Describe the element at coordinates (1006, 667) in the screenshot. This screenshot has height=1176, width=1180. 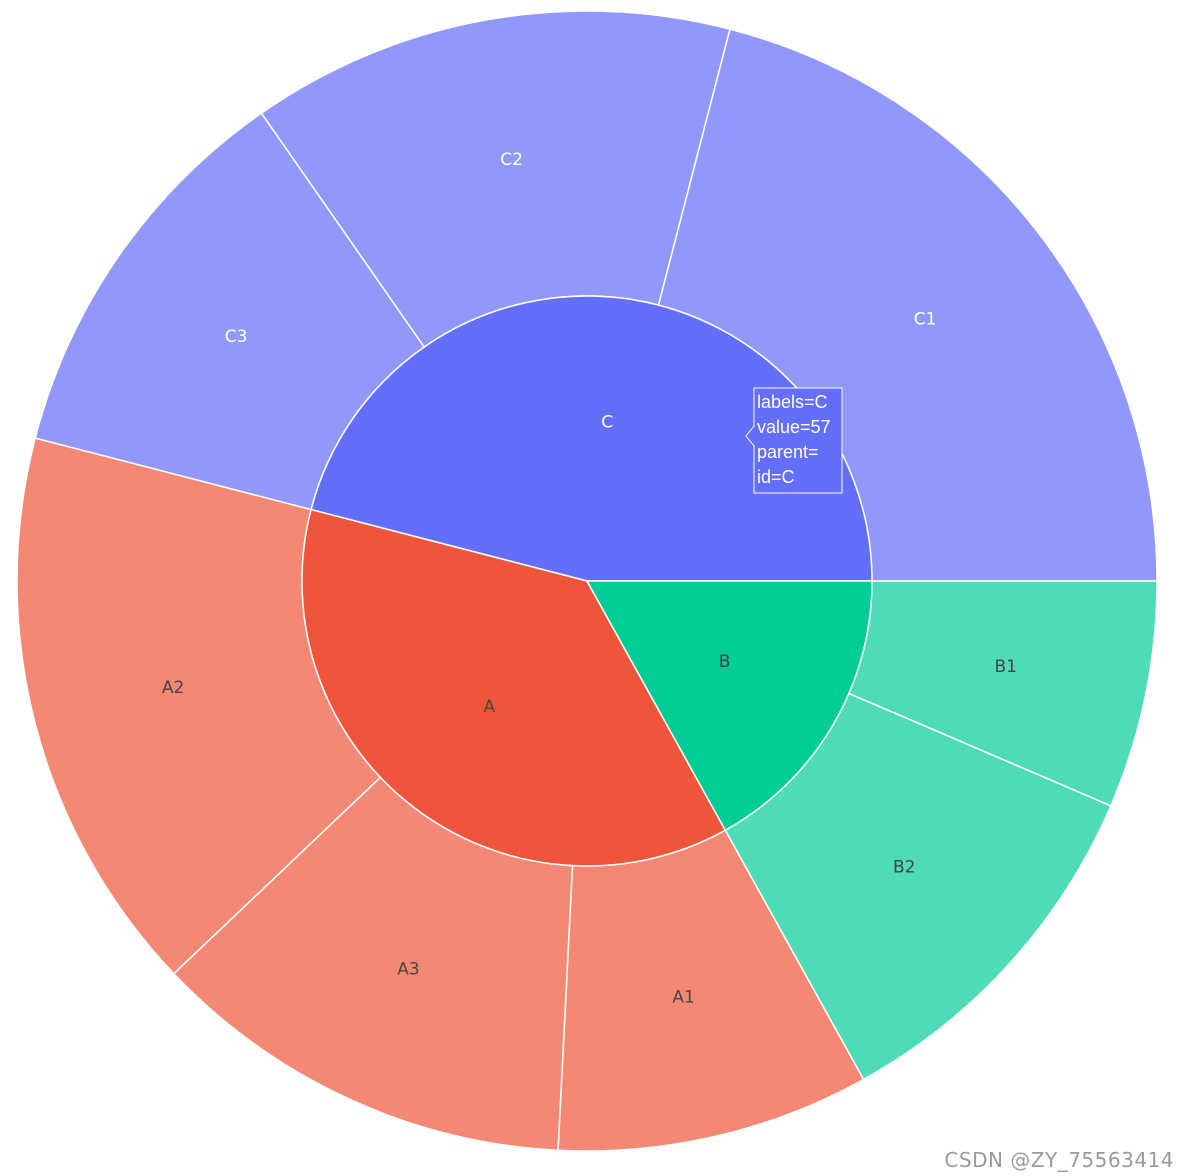
I see `segment-label-b1: B1` at that location.